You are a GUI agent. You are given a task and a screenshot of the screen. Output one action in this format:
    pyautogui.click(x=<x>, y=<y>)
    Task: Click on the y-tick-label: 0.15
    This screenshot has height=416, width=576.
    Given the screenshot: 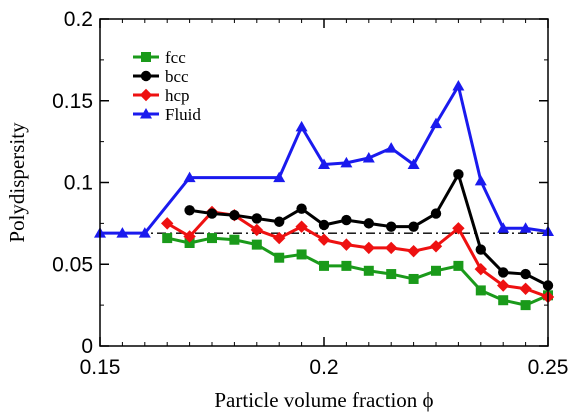 What is the action you would take?
    pyautogui.click(x=72, y=101)
    